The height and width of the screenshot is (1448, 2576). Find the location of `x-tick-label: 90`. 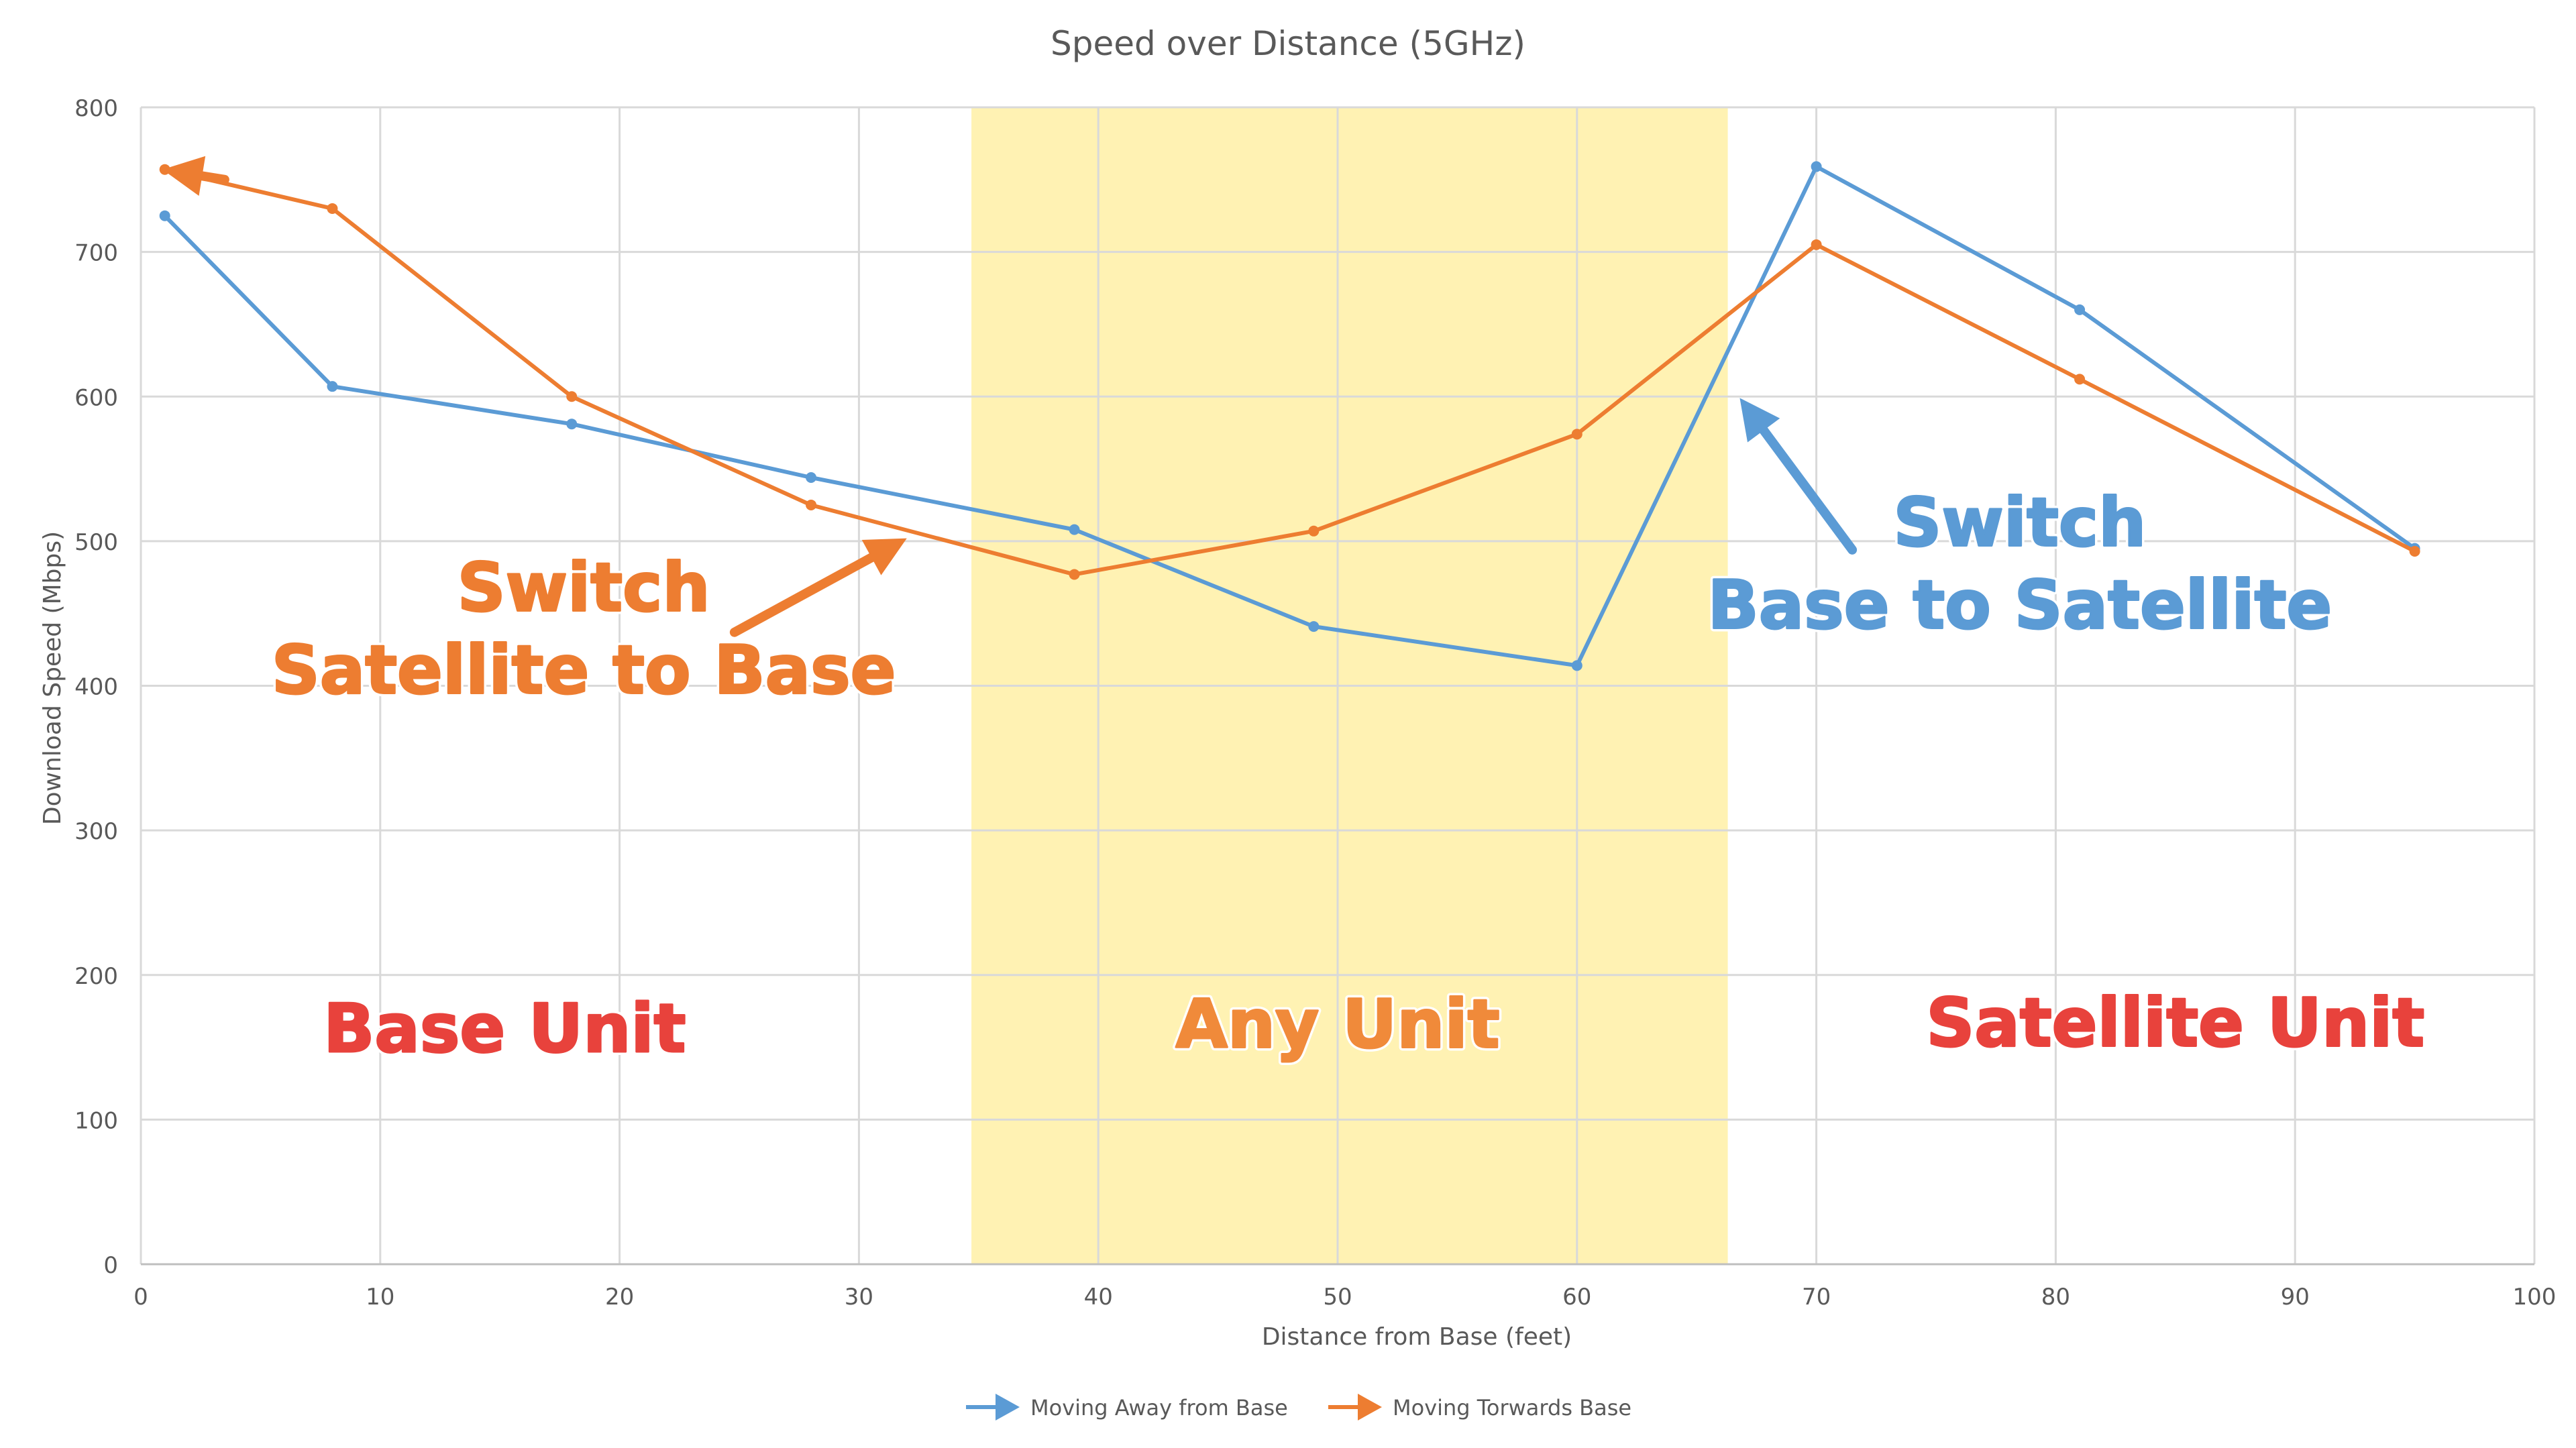

x-tick-label: 90 is located at coordinates (2295, 1297).